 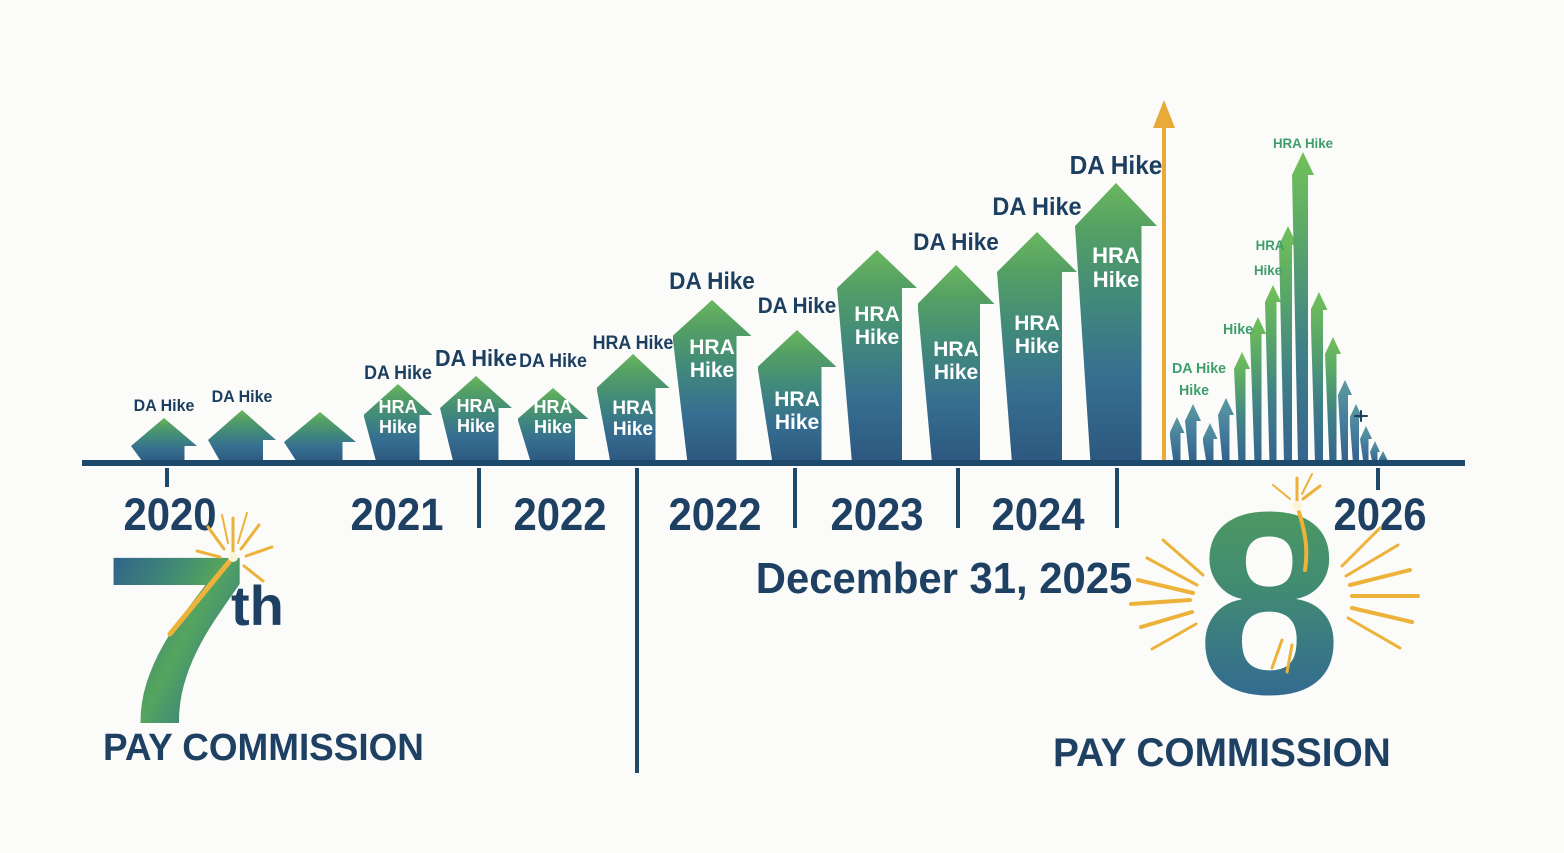 I want to click on seventh-pay-commission-title: PAY COMMISSION, so click(x=263, y=748).